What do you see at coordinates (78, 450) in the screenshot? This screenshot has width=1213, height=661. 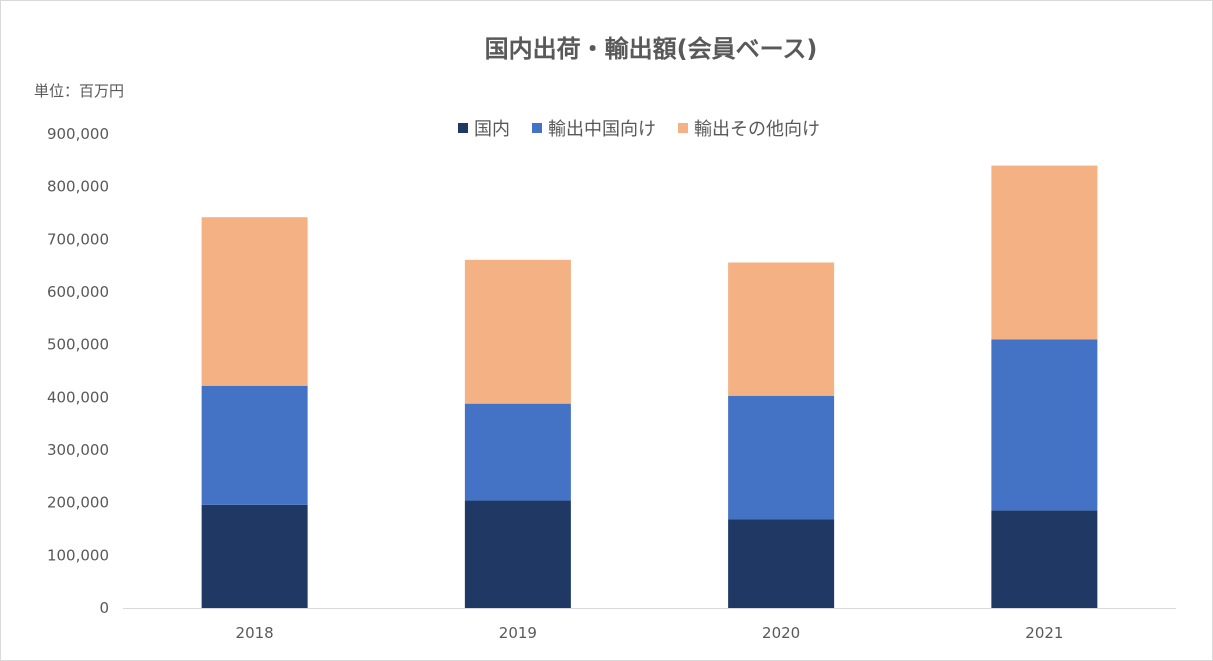 I see `y-tick-label: 300,000` at bounding box center [78, 450].